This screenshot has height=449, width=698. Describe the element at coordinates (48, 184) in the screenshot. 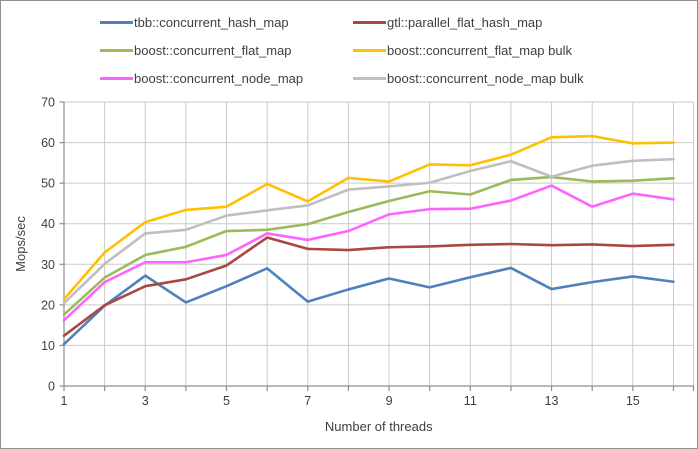

I see `y-tick-label: 50` at that location.